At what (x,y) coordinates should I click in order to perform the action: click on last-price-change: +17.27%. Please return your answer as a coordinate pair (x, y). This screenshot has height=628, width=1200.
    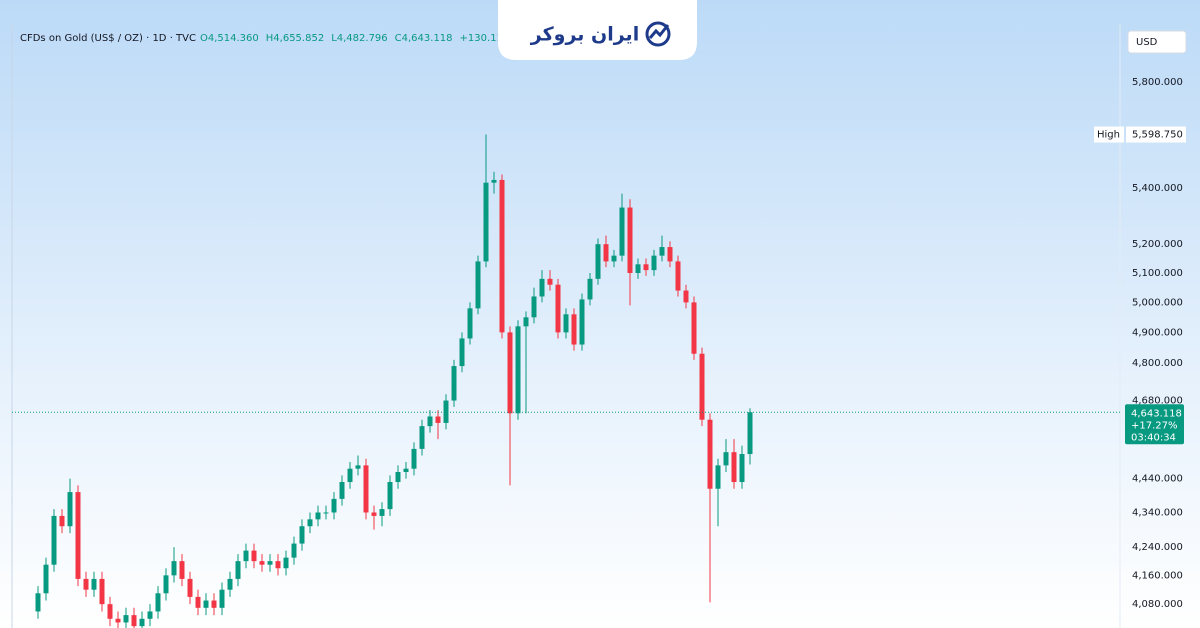
    Looking at the image, I should click on (1154, 425).